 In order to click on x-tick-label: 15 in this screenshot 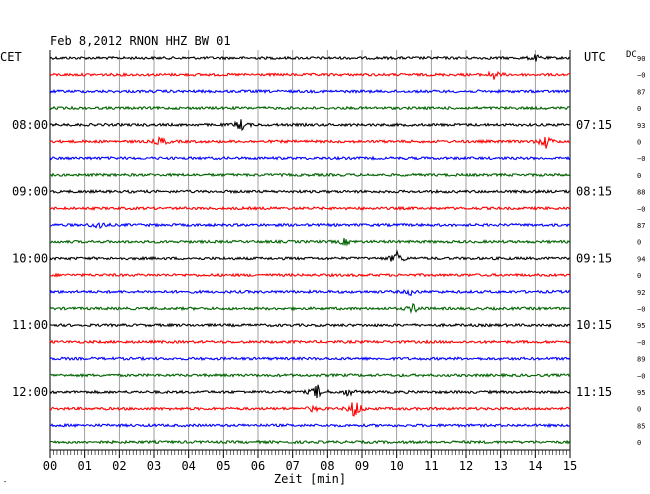, I will do `click(570, 466)`.